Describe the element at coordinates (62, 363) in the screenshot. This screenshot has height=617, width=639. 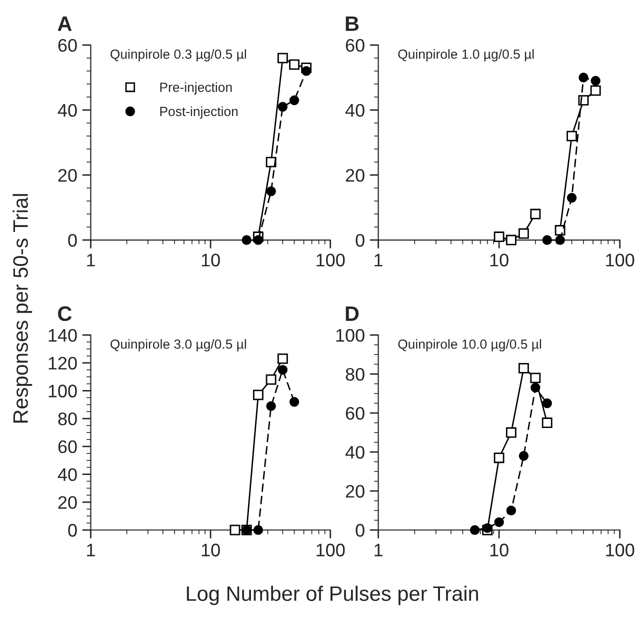
I see `y-tick-label: 120` at that location.